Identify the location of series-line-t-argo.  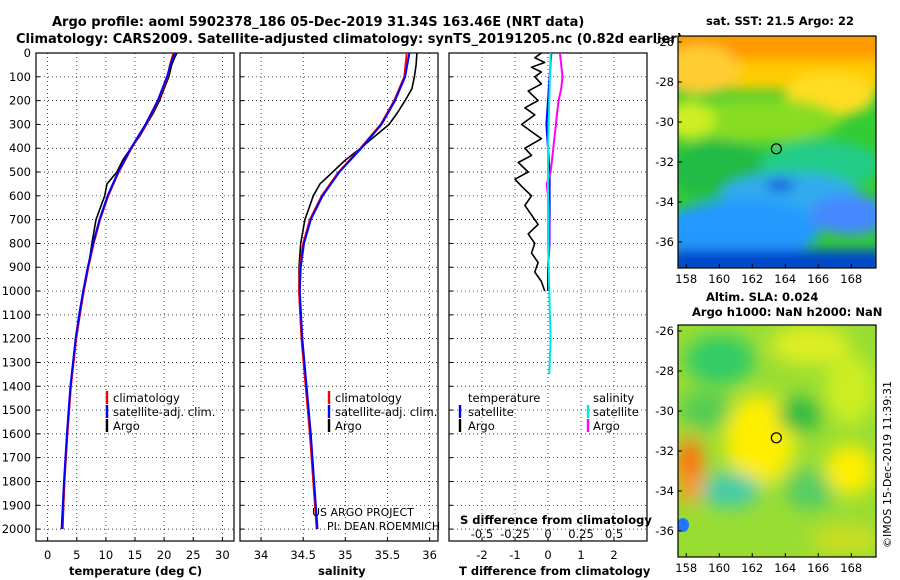
(530, 172).